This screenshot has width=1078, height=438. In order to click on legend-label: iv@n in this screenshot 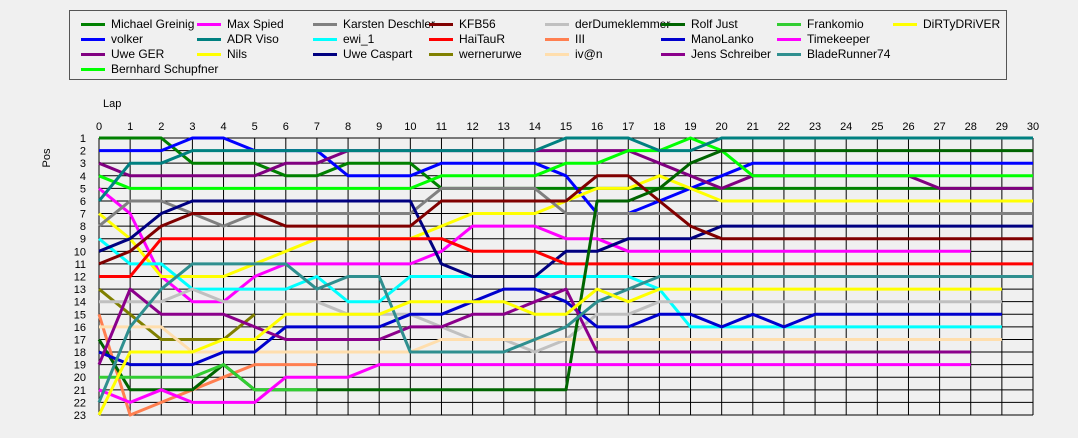, I will do `click(589, 54)`.